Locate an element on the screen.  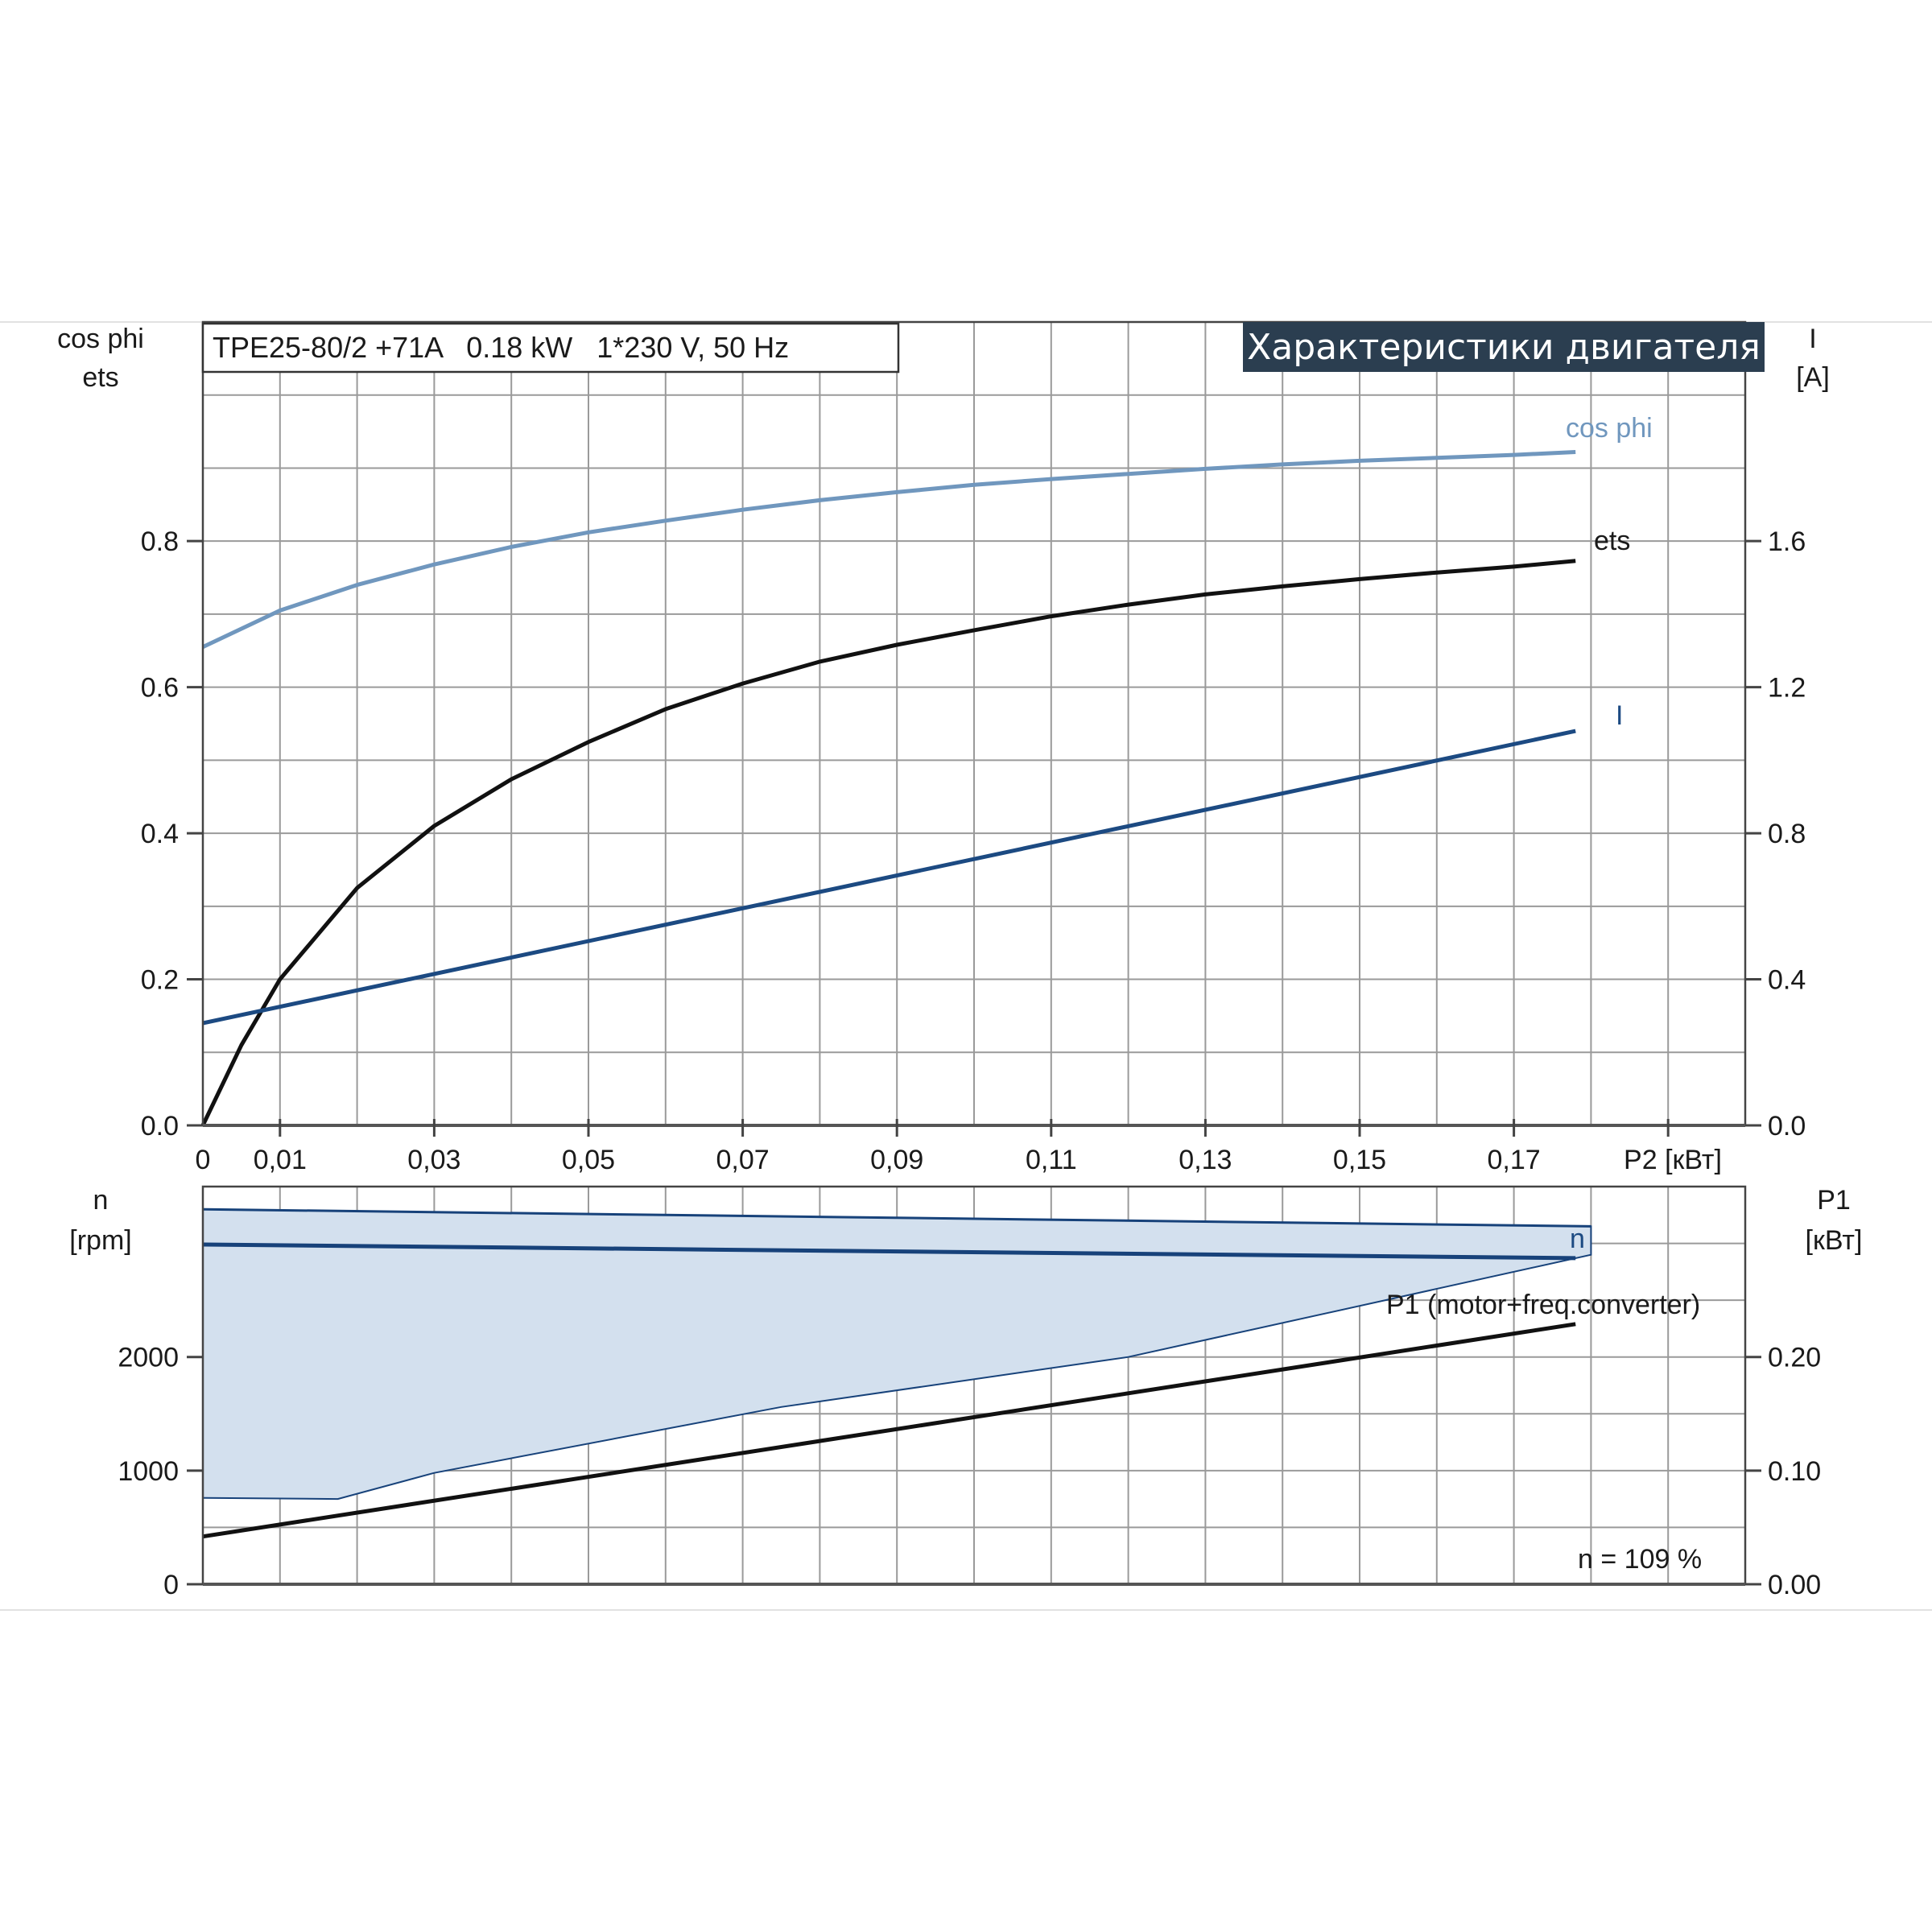
cos-phi-curve is located at coordinates (888, 549).